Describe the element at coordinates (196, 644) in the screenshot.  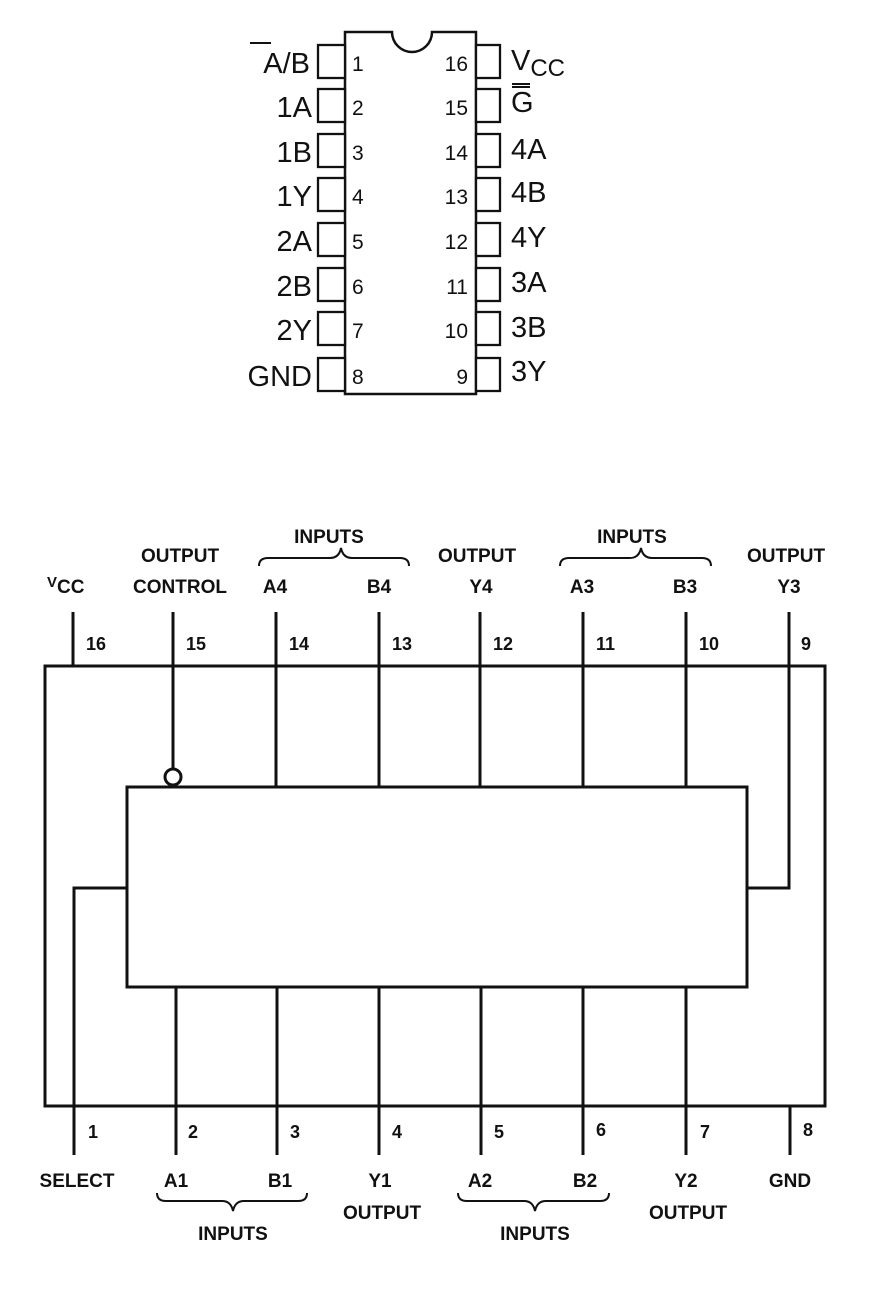
I see `logic-pin-num-15: 15` at that location.